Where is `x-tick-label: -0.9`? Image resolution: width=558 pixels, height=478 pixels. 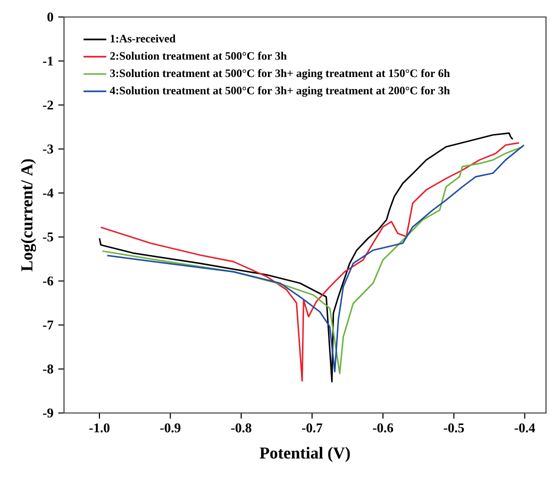
x-tick-label: -0.9 is located at coordinates (170, 427).